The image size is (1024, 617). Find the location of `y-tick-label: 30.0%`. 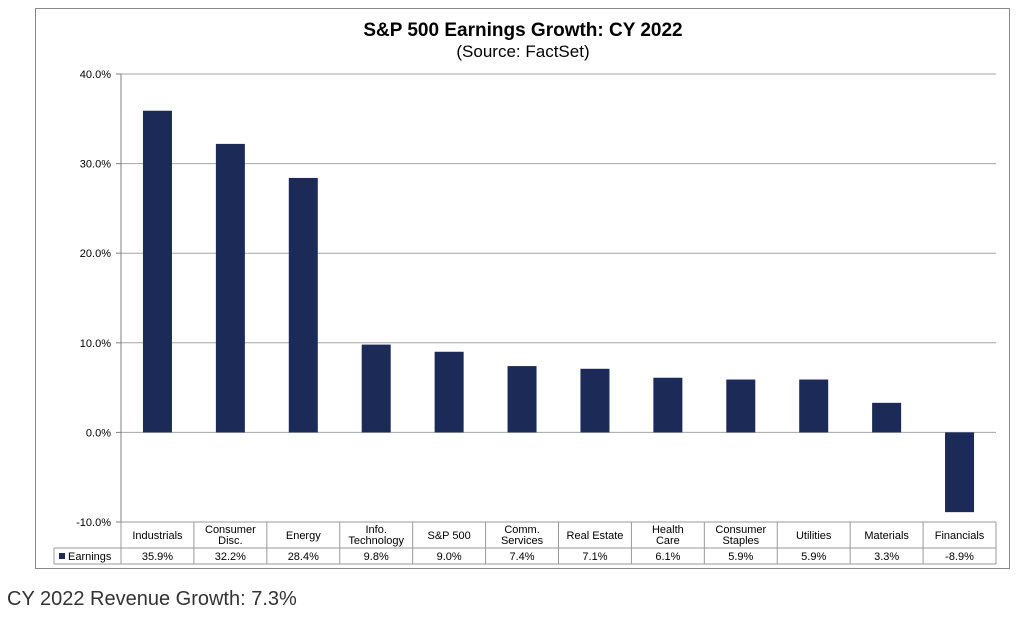

y-tick-label: 30.0% is located at coordinates (95, 165).